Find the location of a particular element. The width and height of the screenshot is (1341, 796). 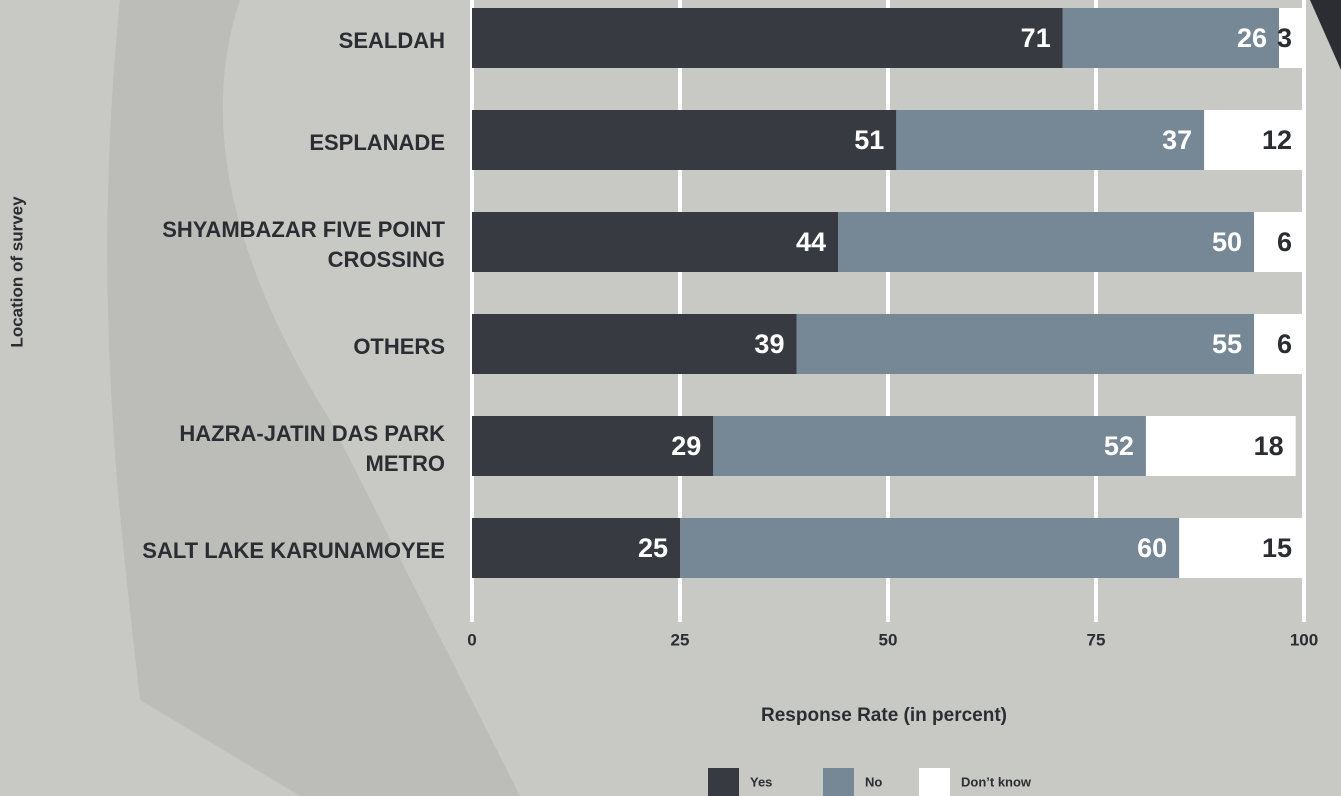

data-label: 29 is located at coordinates (686, 446).